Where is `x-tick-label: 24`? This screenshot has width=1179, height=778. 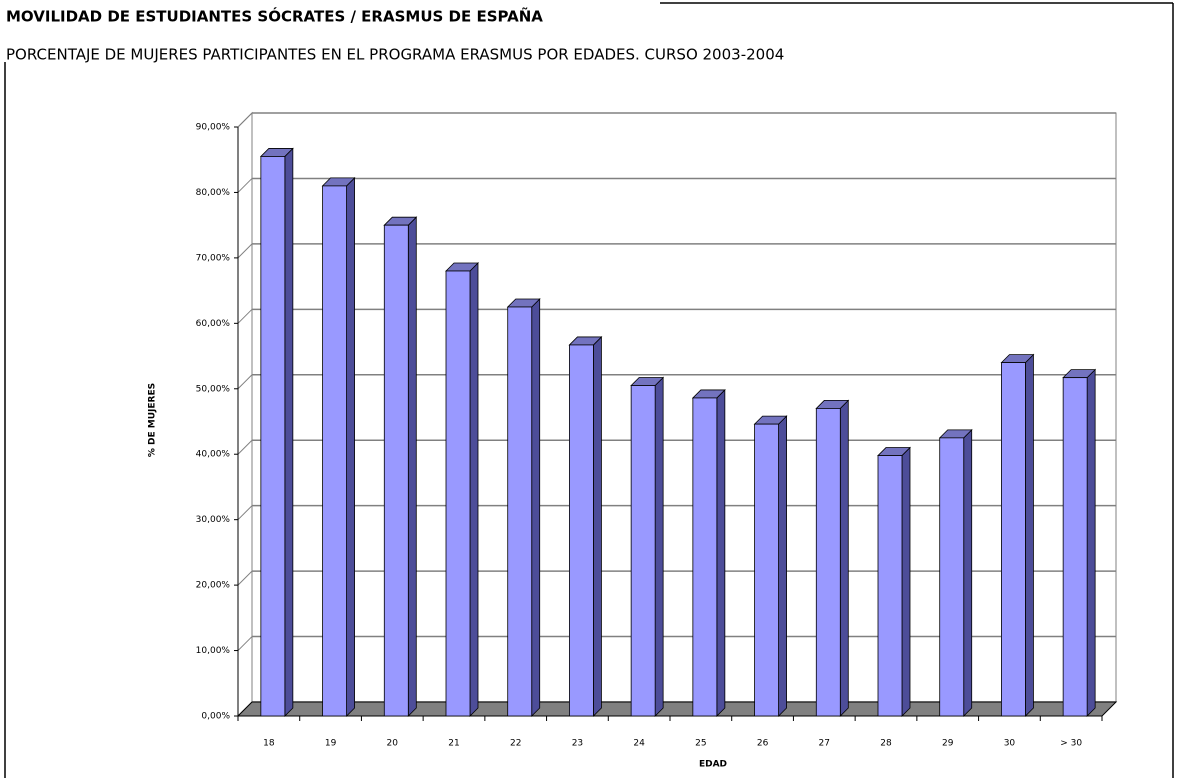
x-tick-label: 24 is located at coordinates (639, 744).